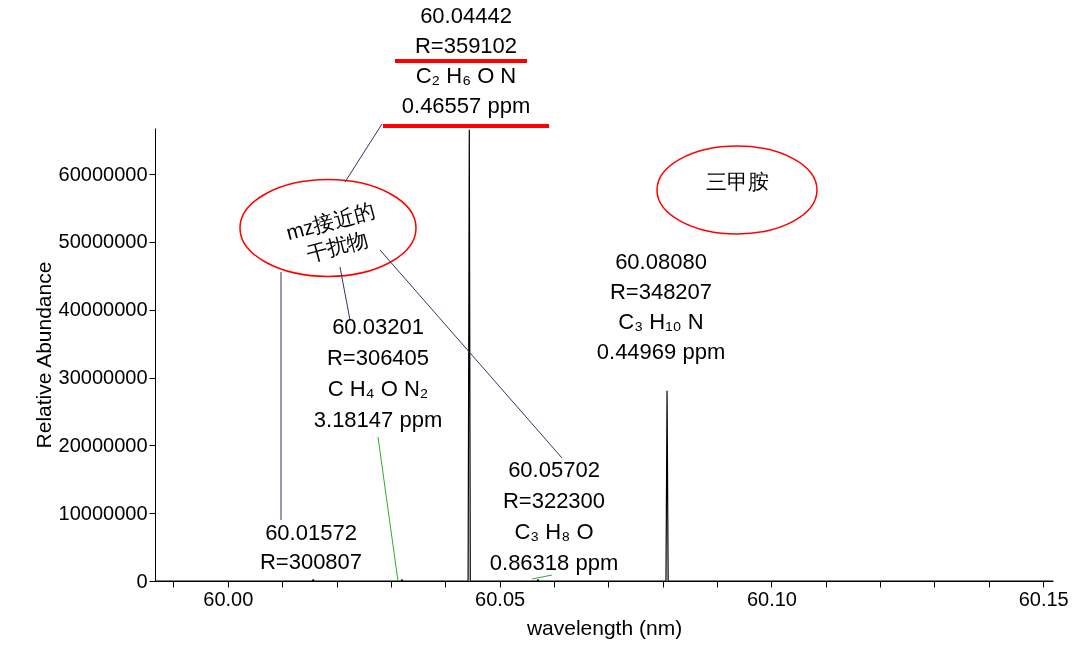 The width and height of the screenshot is (1080, 668). I want to click on annotation: 60.05702 R=322300 C₃ H₈ O 0.86318 ppm, so click(554, 516).